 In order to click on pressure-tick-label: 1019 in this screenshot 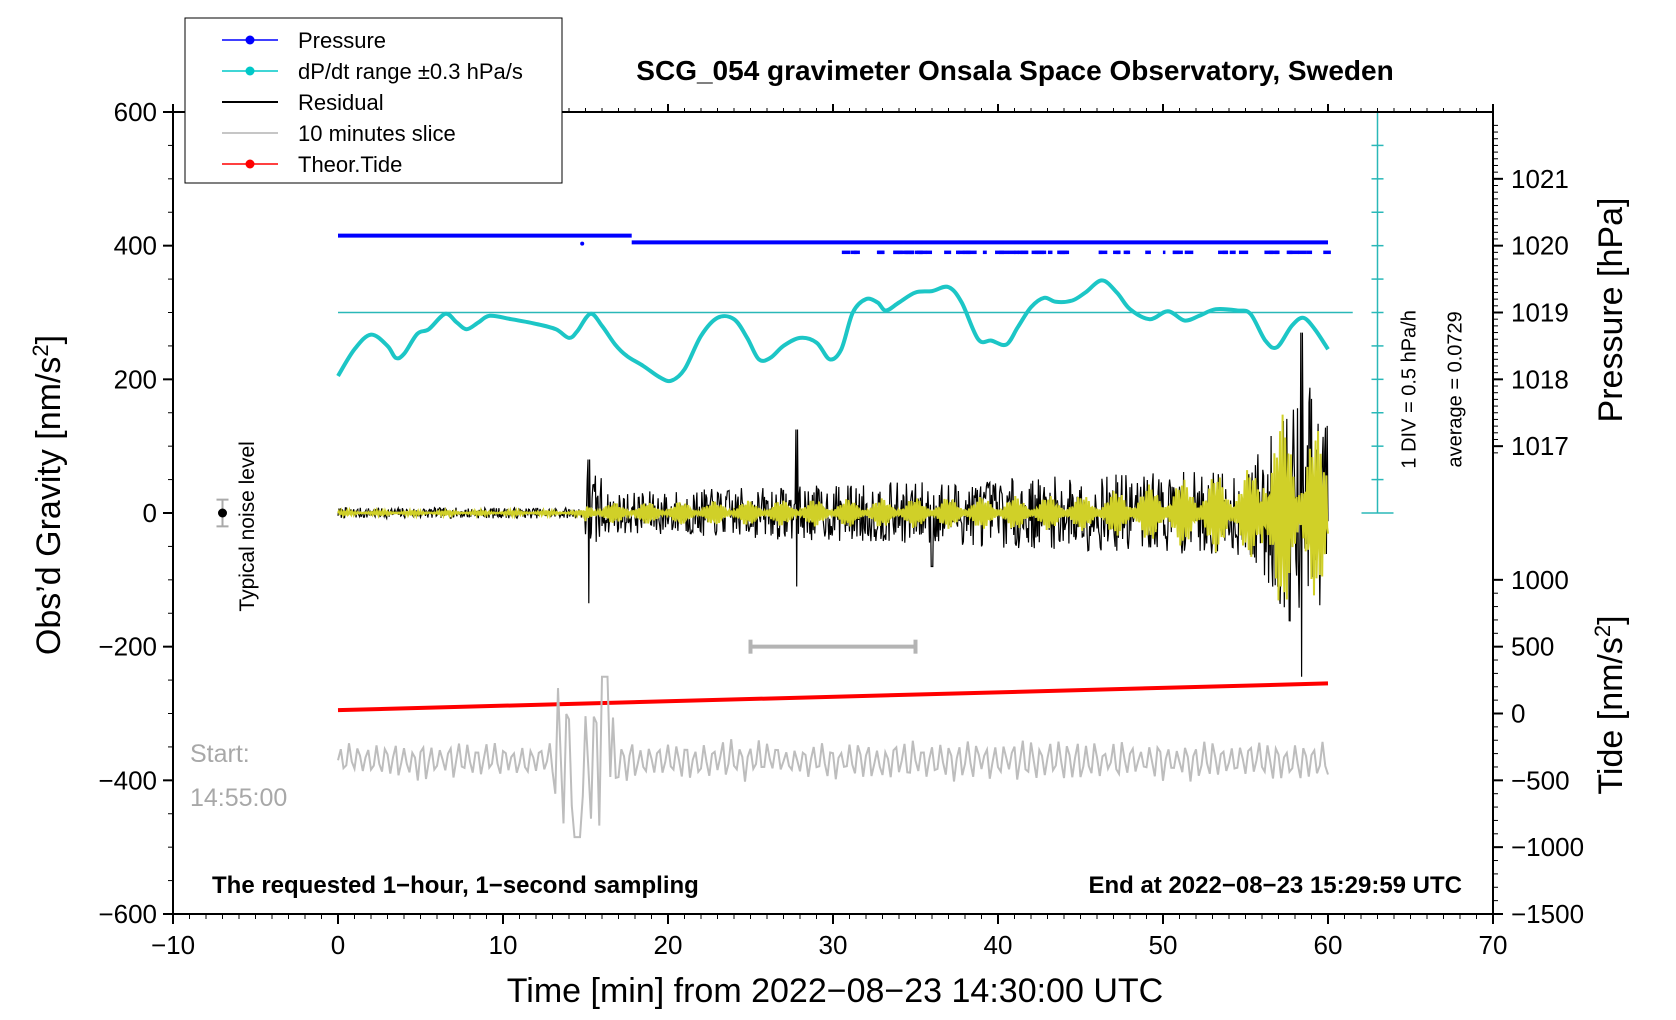, I will do `click(1540, 313)`.